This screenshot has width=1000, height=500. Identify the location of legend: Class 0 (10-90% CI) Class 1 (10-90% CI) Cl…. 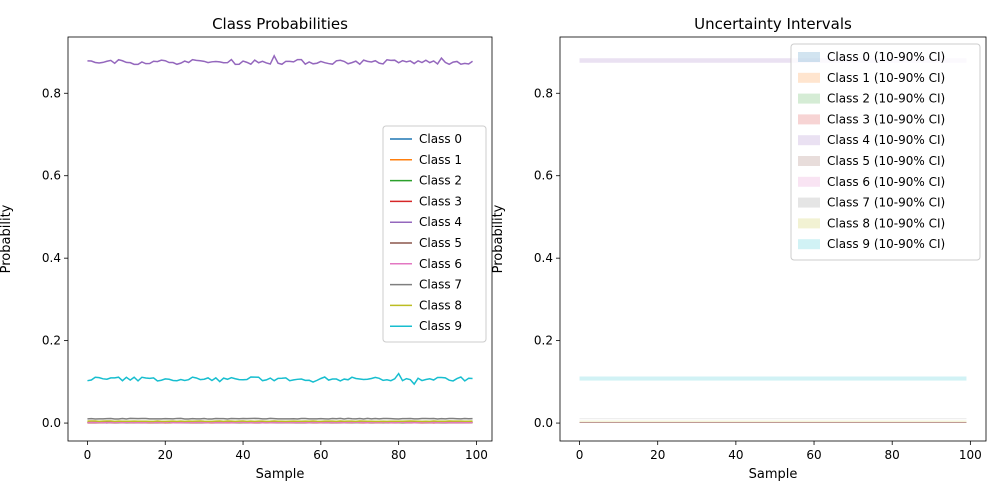
(885, 152).